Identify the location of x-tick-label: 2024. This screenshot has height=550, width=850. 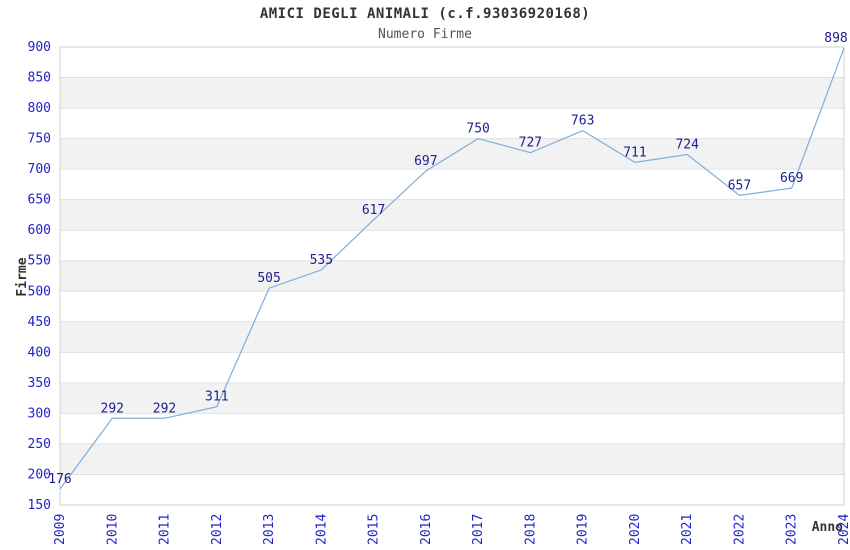
(843, 529).